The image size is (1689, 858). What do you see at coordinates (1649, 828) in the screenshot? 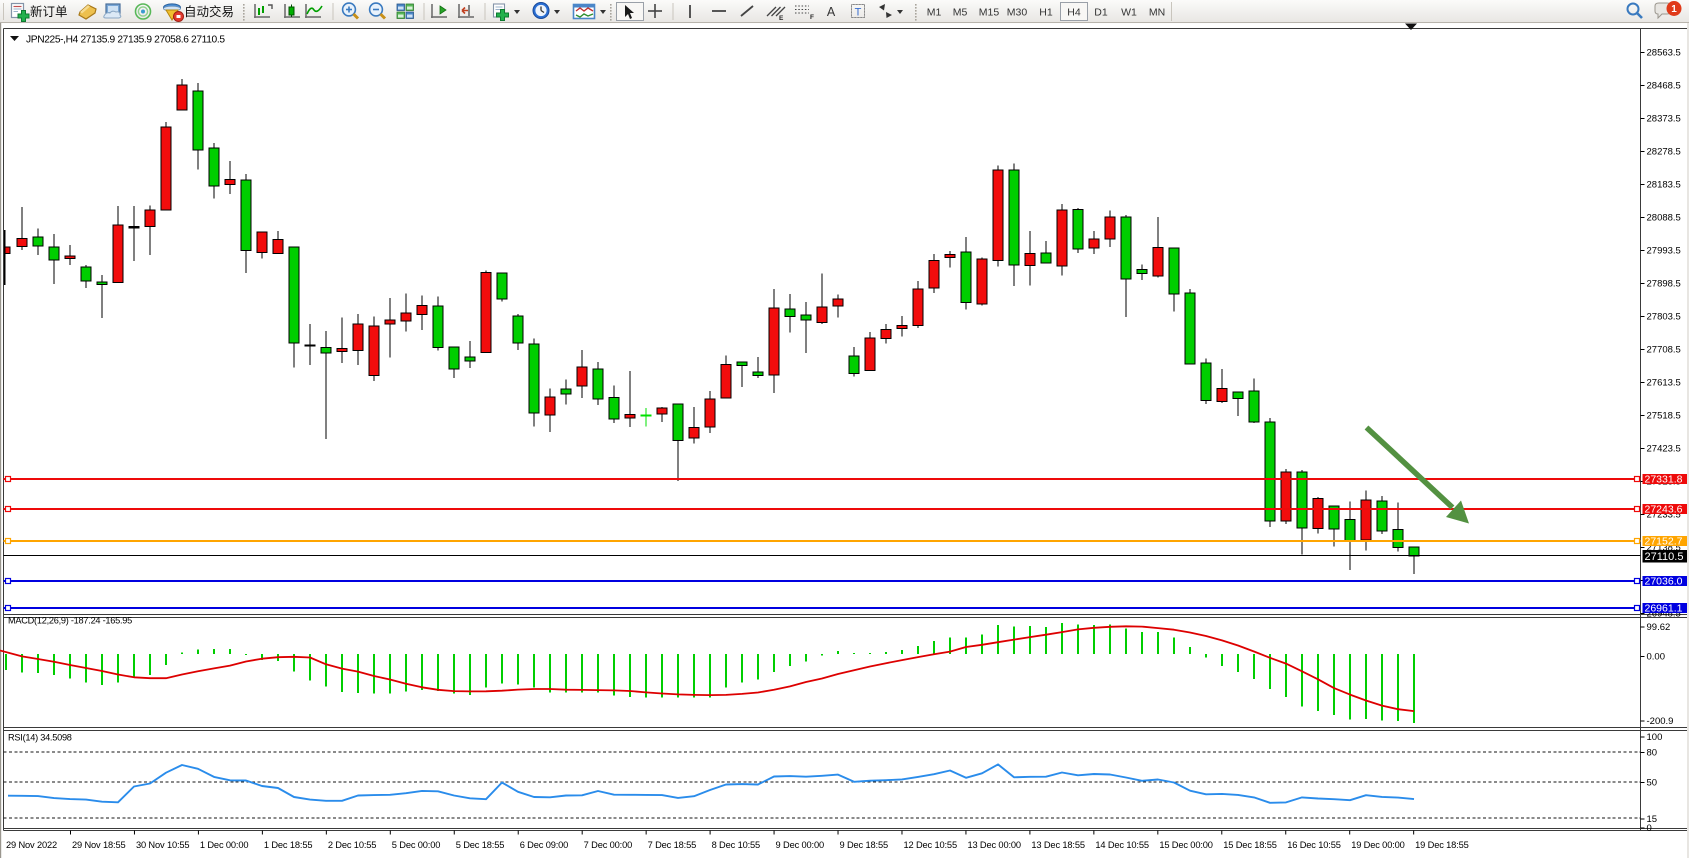
I see `svg-text: 0` at bounding box center [1649, 828].